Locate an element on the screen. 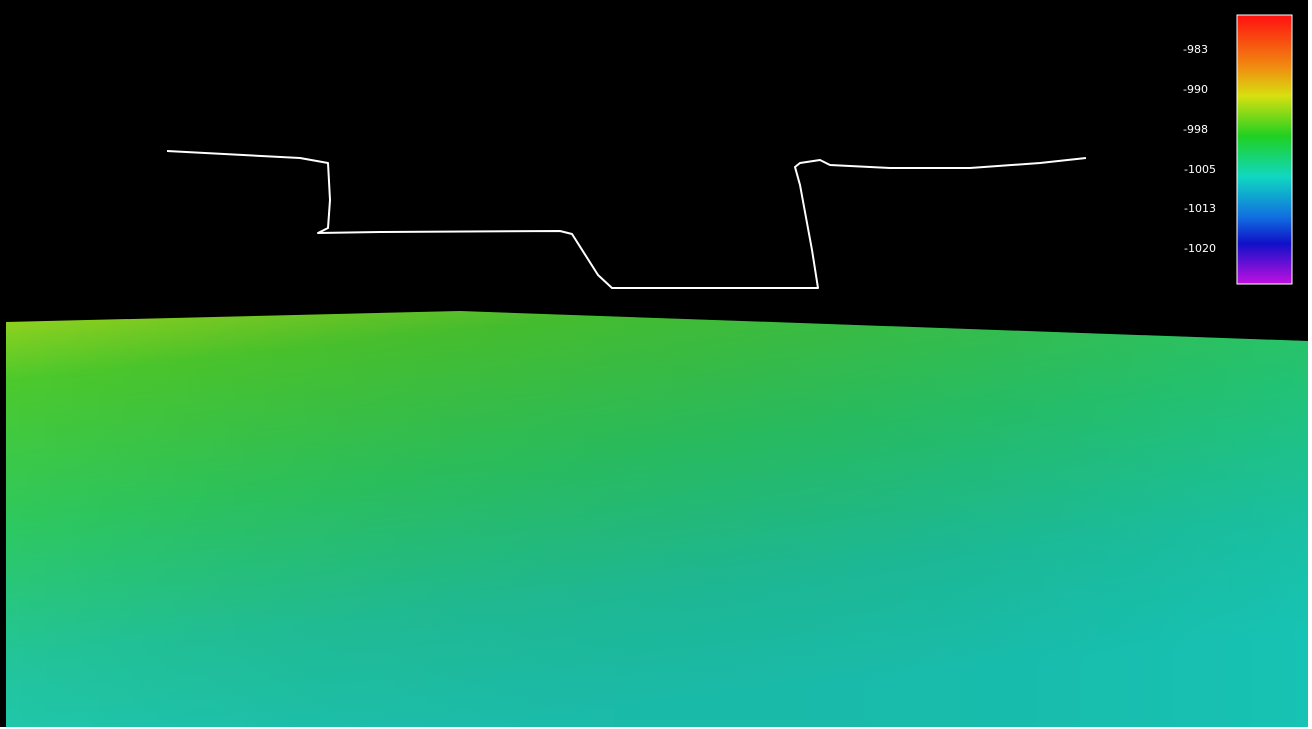  colorbar-label: -1020 is located at coordinates (1200, 248).